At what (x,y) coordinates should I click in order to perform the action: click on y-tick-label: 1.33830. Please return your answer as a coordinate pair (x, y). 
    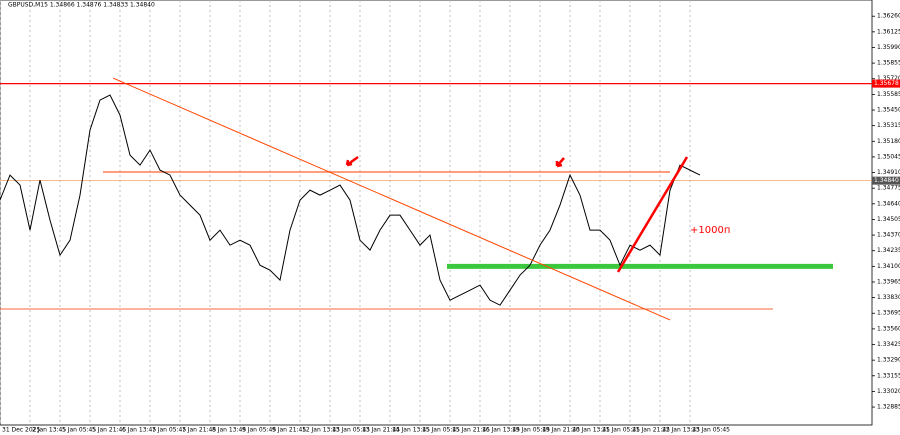
    Looking at the image, I should click on (888, 297).